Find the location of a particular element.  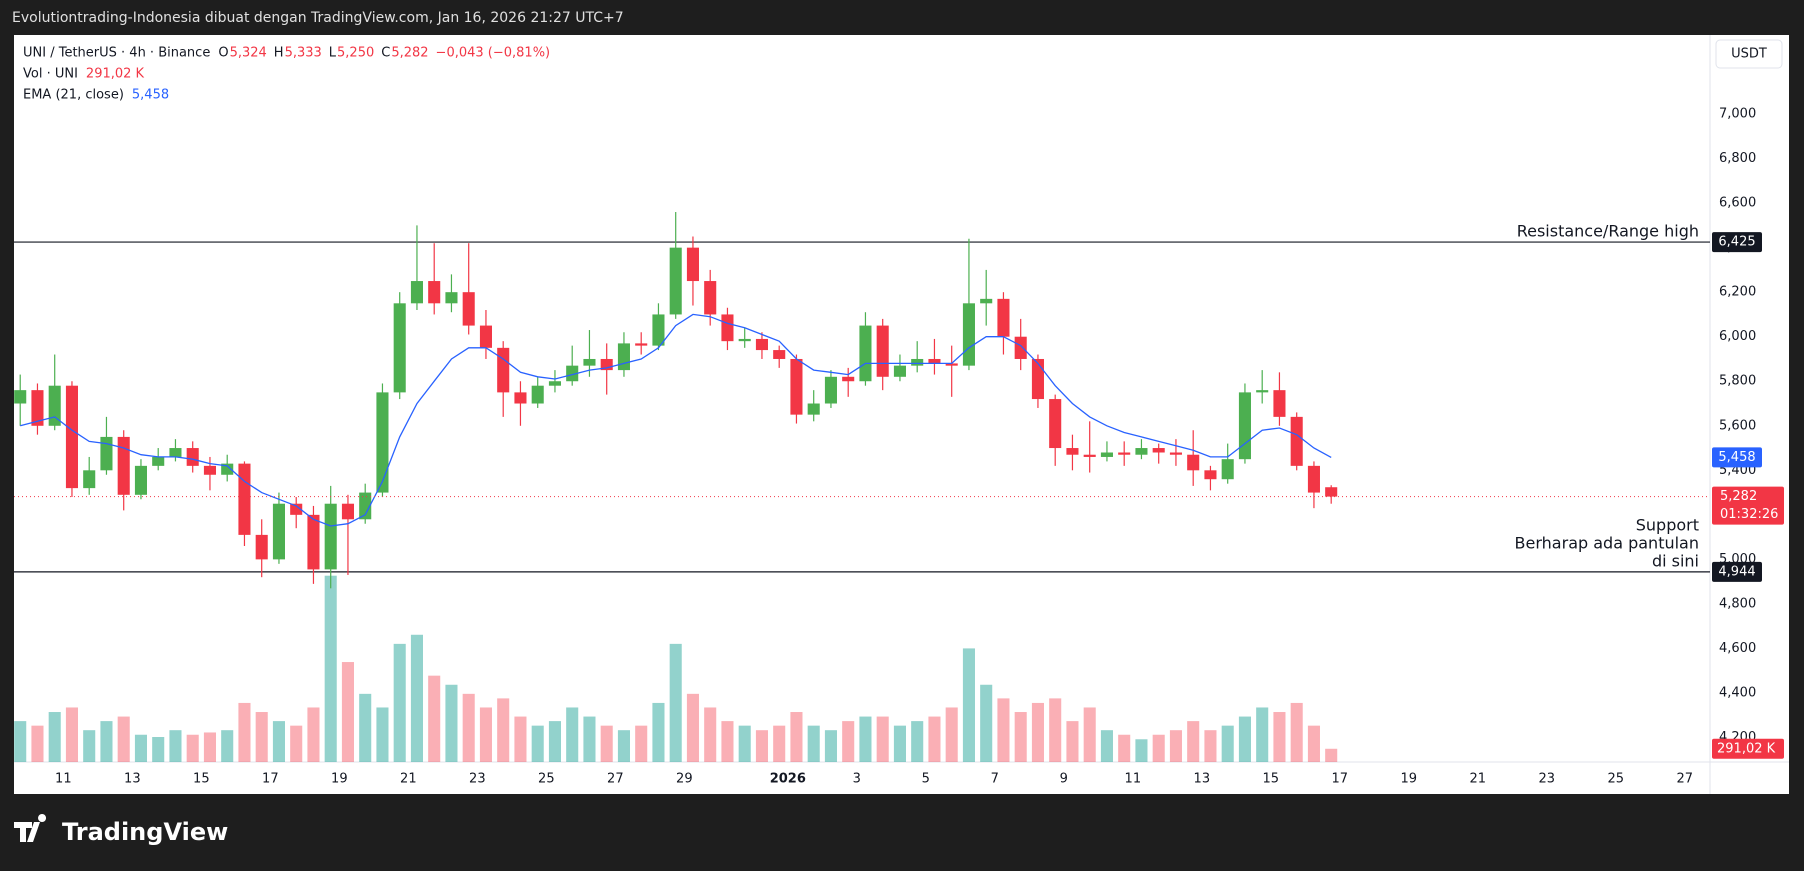

legend-text: −0,043 (−0,81%) is located at coordinates (493, 53).